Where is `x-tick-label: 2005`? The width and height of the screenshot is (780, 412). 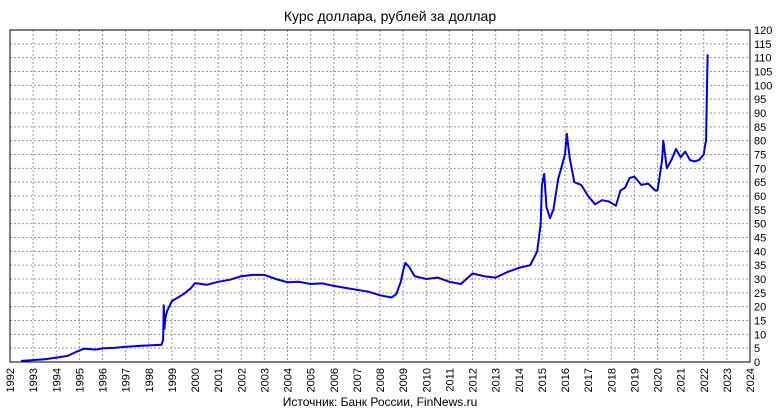 x-tick-label: 2005 is located at coordinates (312, 380).